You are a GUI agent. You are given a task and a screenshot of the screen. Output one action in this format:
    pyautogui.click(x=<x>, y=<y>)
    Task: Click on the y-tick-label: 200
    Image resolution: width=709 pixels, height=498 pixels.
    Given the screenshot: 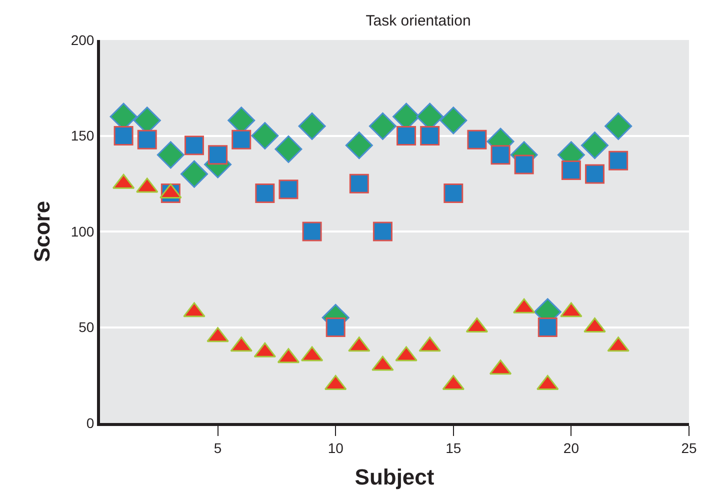 What is the action you would take?
    pyautogui.click(x=82, y=40)
    